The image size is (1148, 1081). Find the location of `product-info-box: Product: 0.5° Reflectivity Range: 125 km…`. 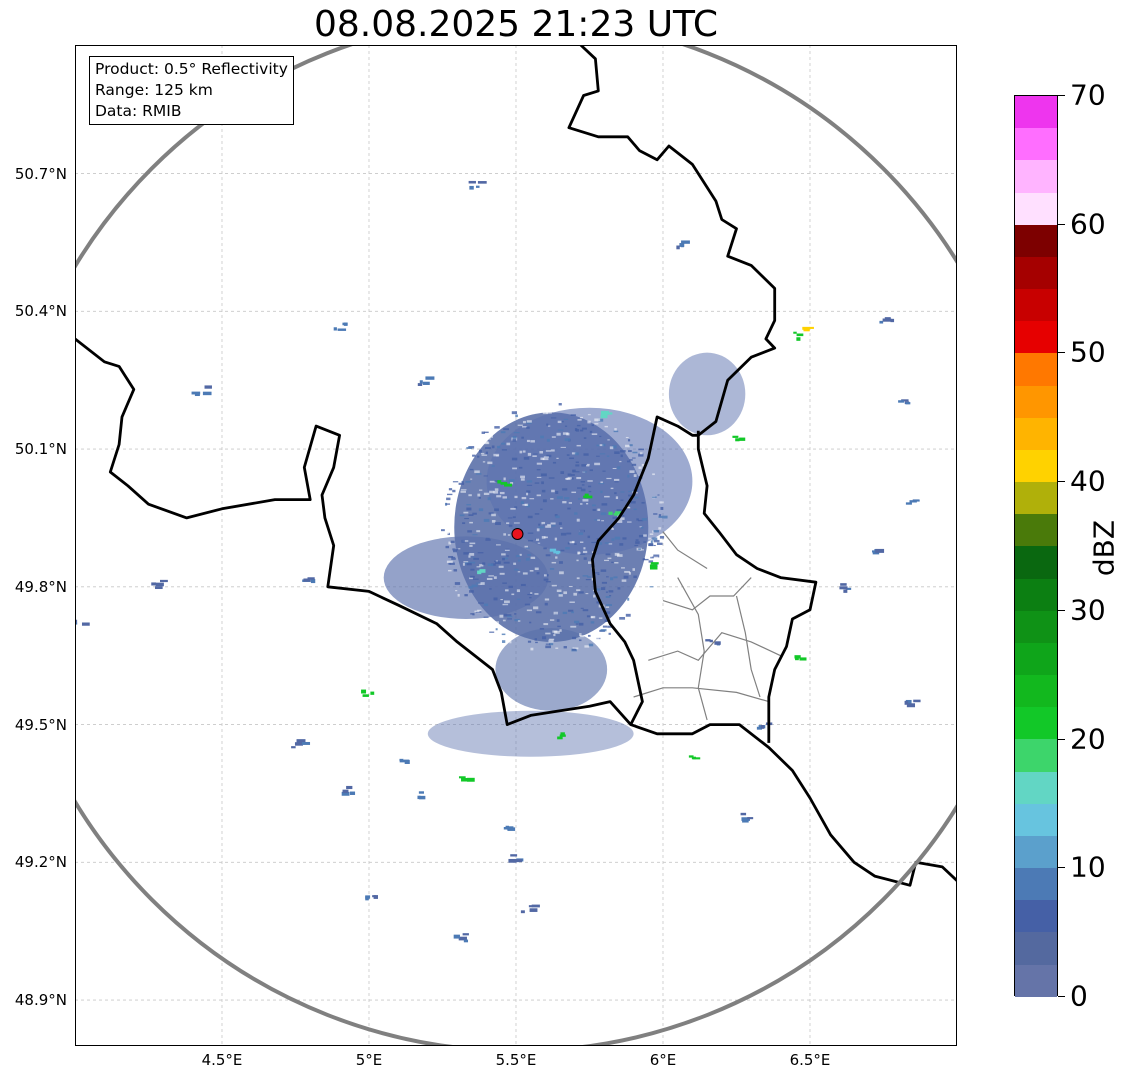

product-info-box: Product: 0.5° Reflectivity Range: 125 km… is located at coordinates (191, 90).